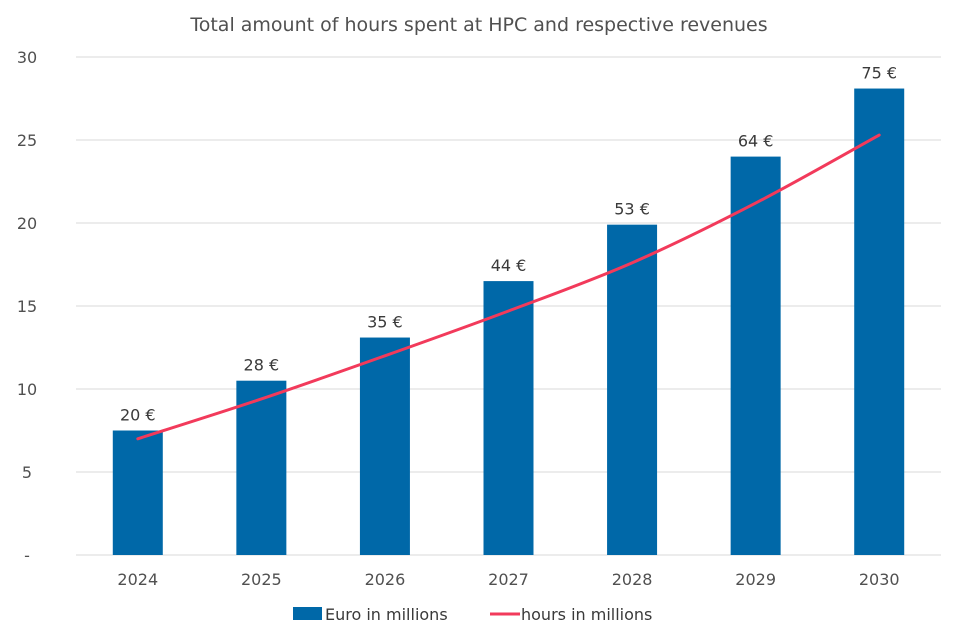 Image resolution: width=959 pixels, height=643 pixels. Describe the element at coordinates (262, 365) in the screenshot. I see `data-label-2025: 28 €` at that location.